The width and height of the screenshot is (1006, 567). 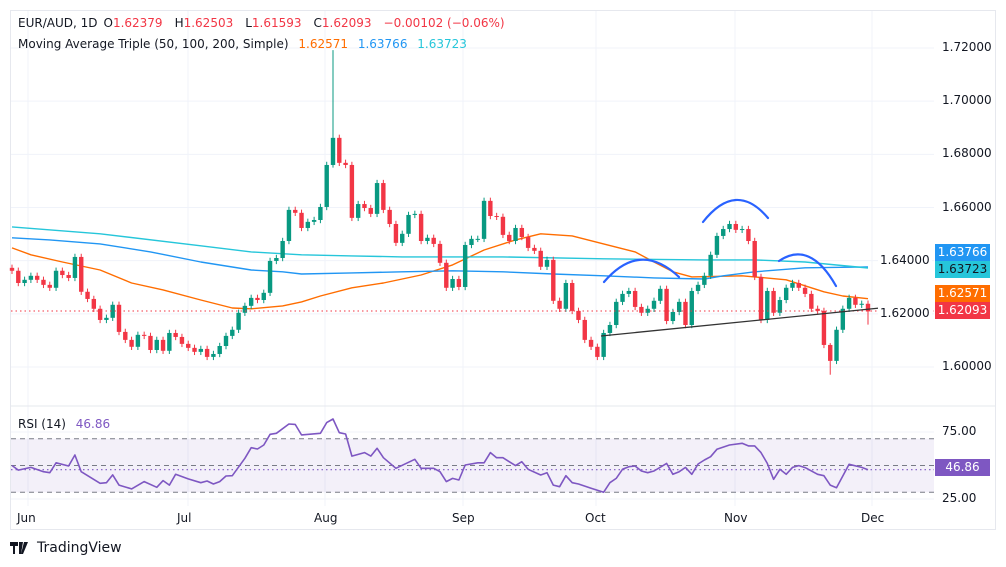 What do you see at coordinates (463, 518) in the screenshot?
I see `month-label: Sep` at bounding box center [463, 518].